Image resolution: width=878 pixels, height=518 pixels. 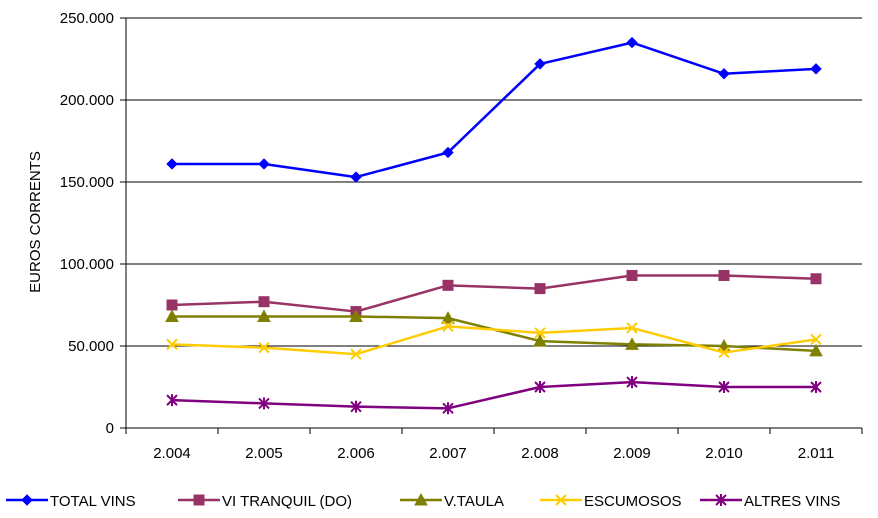 I want to click on legend-label: VI TRANQUIL (DO), so click(x=287, y=501).